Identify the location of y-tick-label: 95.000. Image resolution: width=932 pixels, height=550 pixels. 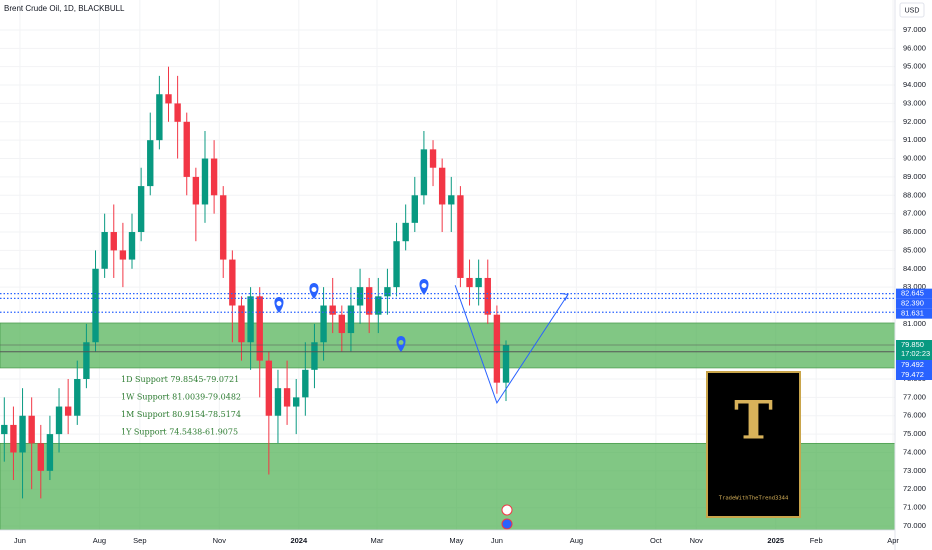
(914, 66).